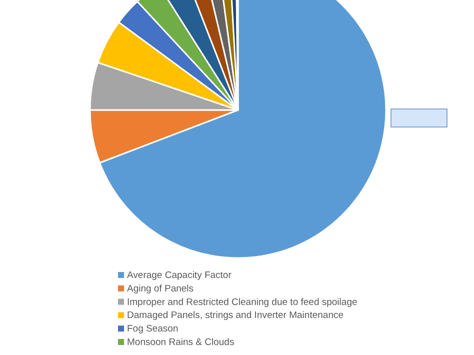 The height and width of the screenshot is (355, 474). What do you see at coordinates (152, 329) in the screenshot?
I see `legend-label: Fog Season` at bounding box center [152, 329].